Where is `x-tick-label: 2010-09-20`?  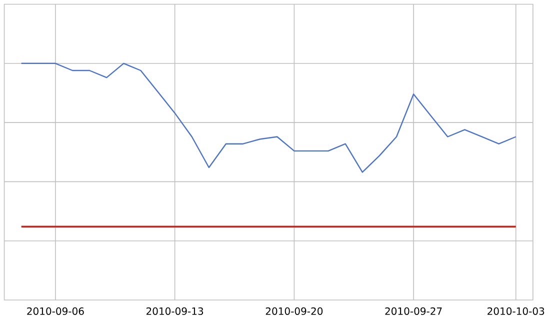 x-tick-label: 2010-09-20 is located at coordinates (294, 311).